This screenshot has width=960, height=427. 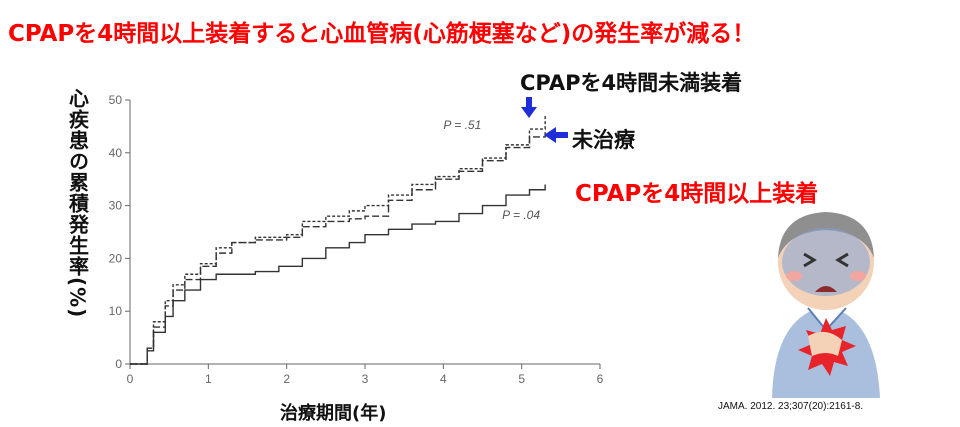 What do you see at coordinates (600, 379) in the screenshot?
I see `x-tick-label: 6` at bounding box center [600, 379].